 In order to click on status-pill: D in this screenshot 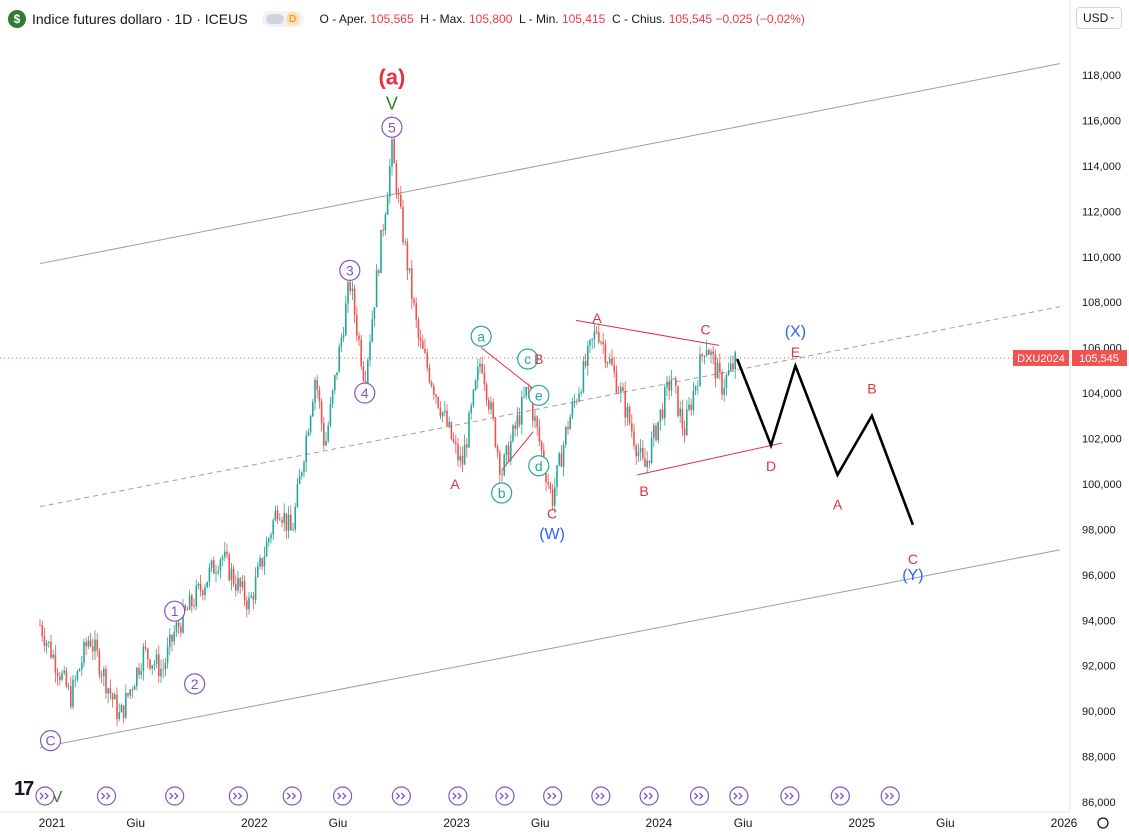, I will do `click(282, 19)`.